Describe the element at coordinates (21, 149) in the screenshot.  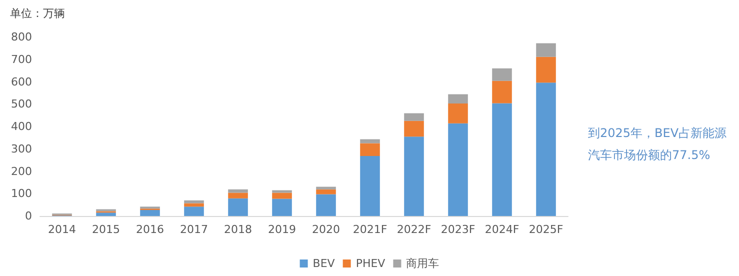
I see `y-tick-label: 300` at that location.